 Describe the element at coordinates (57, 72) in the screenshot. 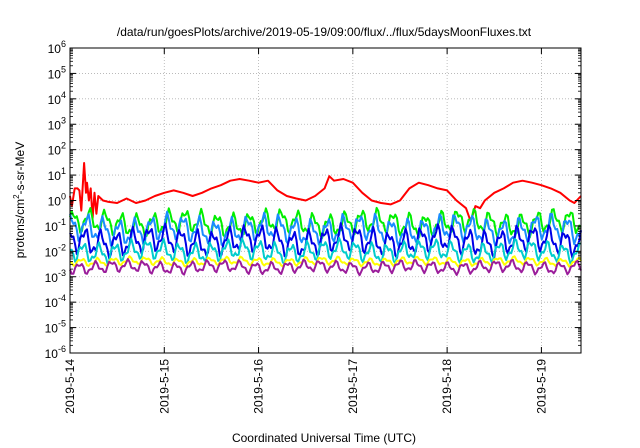

I see `y-tick-label: 10⁵` at that location.